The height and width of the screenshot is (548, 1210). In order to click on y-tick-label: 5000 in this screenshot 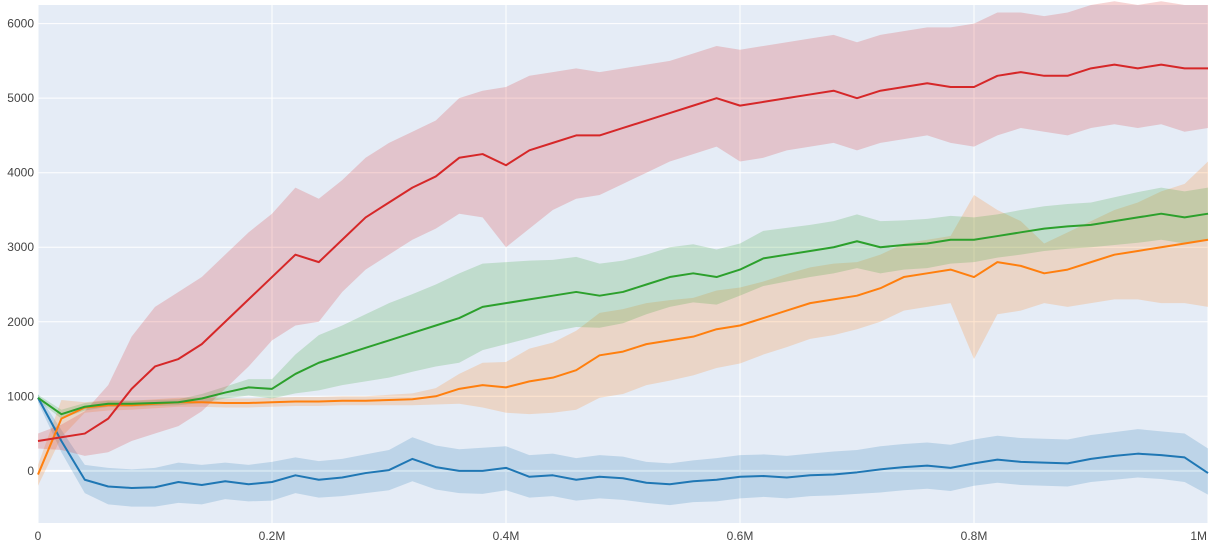, I will do `click(20, 98)`.